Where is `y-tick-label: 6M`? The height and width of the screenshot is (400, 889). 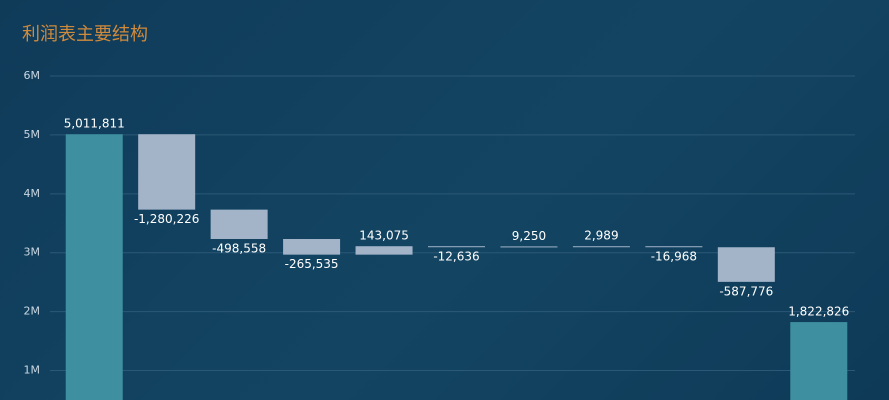
y-tick-label: 6M is located at coordinates (32, 75).